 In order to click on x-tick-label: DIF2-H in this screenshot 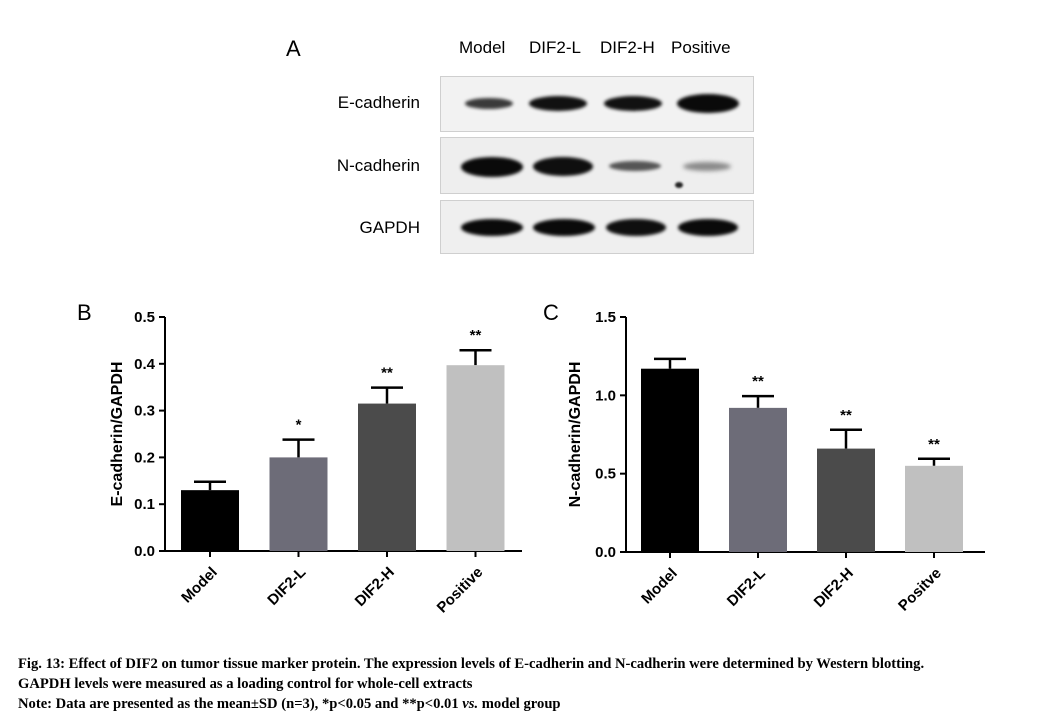, I will do `click(834, 588)`.